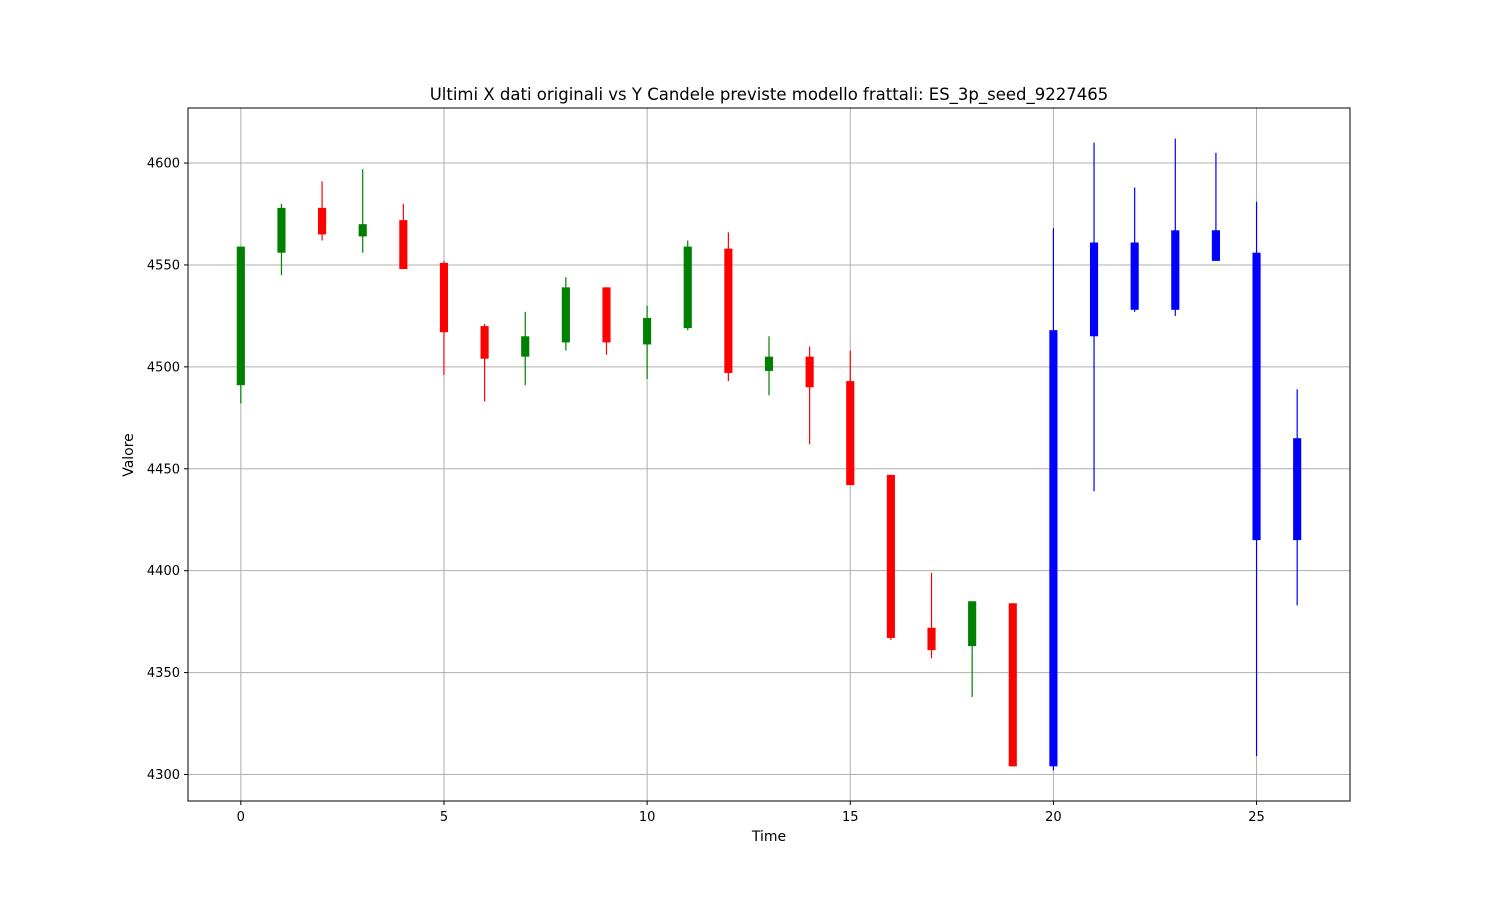 The image size is (1500, 900). Describe the element at coordinates (163, 571) in the screenshot. I see `y-tick-label: 4400` at that location.